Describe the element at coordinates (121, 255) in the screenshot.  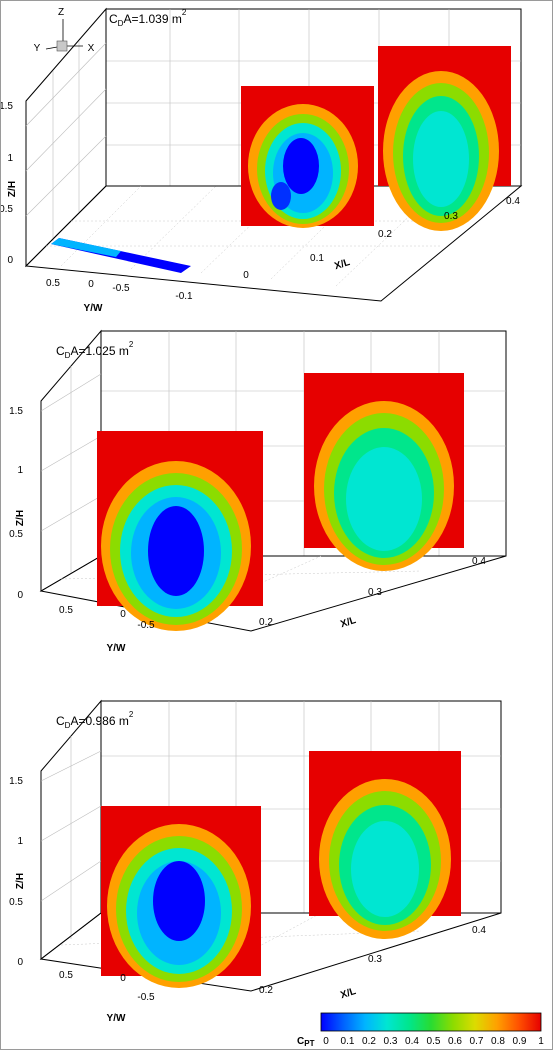
I see `floor-plane-x-0.1` at that location.